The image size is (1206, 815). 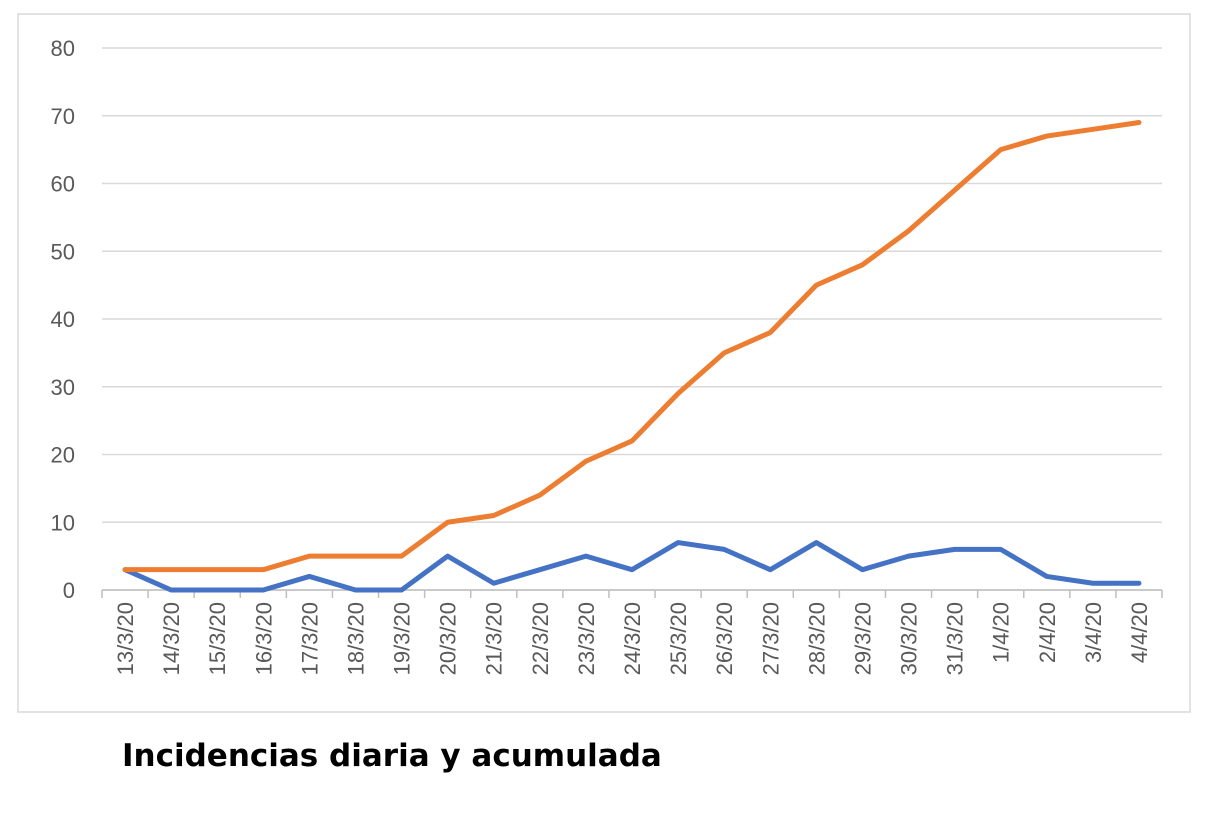 I want to click on x-tick-label: 30/3/20, so click(x=909, y=638).